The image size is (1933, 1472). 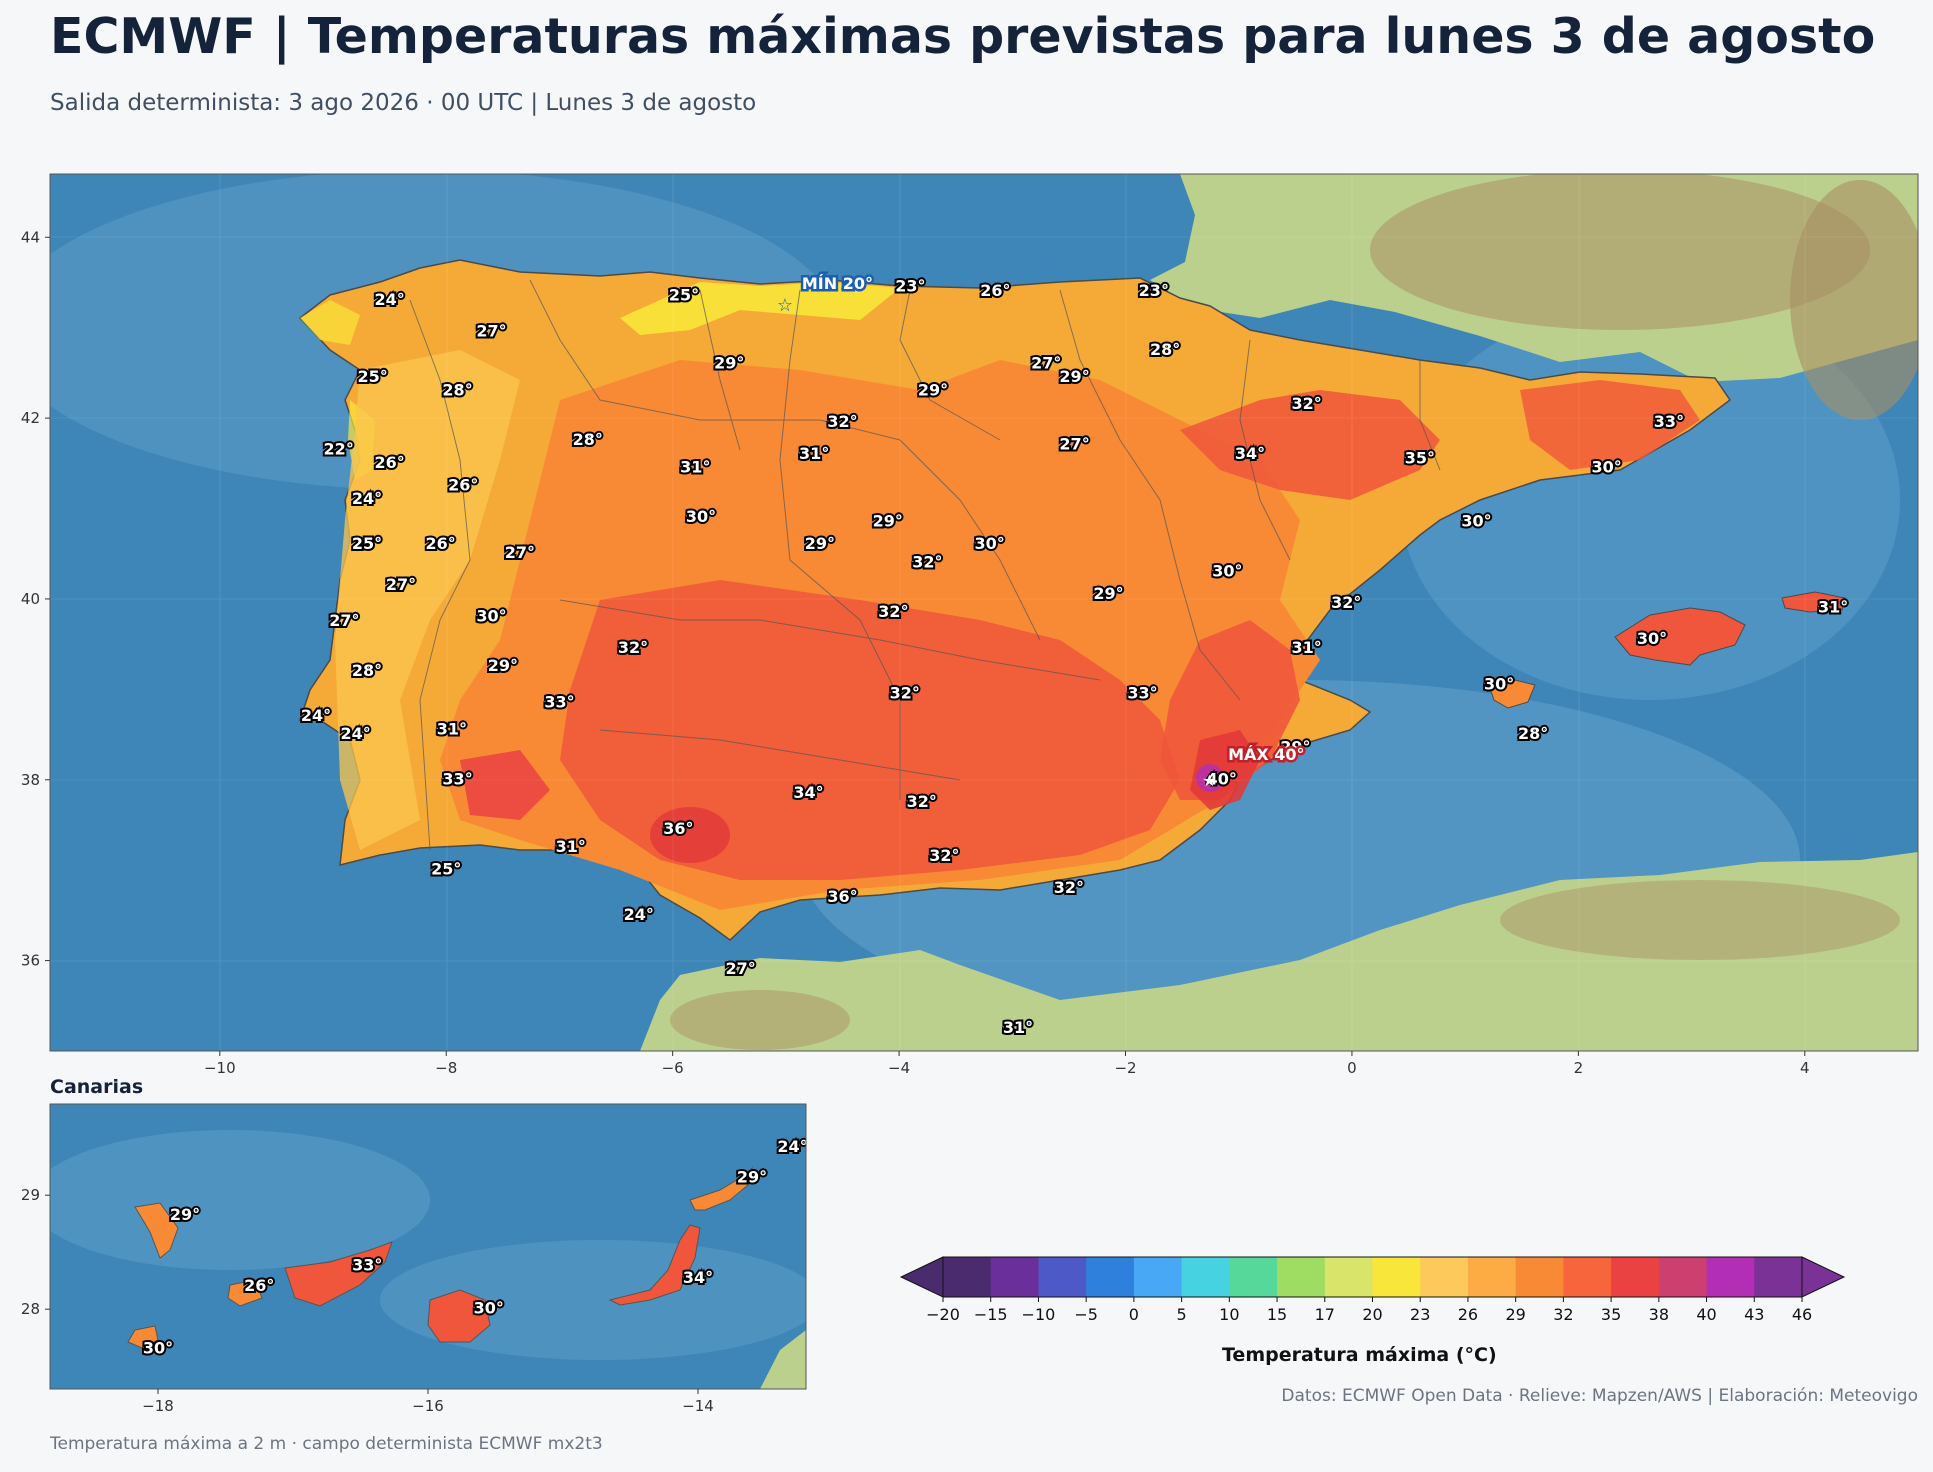 I want to click on x-tick-label: −16, so click(x=428, y=1406).